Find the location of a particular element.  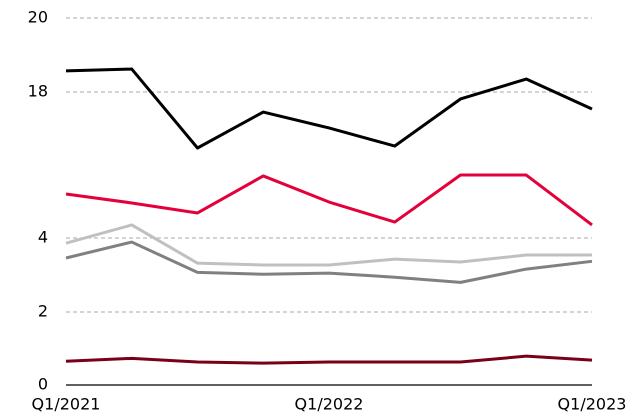

y-tick-label: 18 is located at coordinates (38, 91).